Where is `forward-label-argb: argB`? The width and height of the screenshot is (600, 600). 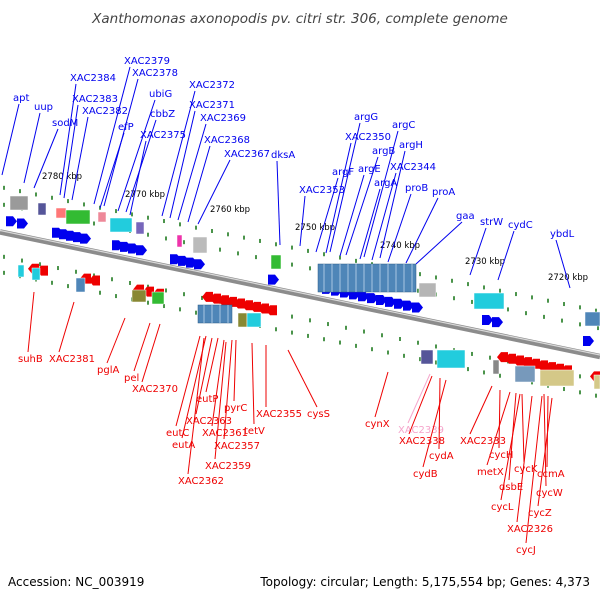 forward-label-argb: argB is located at coordinates (370, 201).